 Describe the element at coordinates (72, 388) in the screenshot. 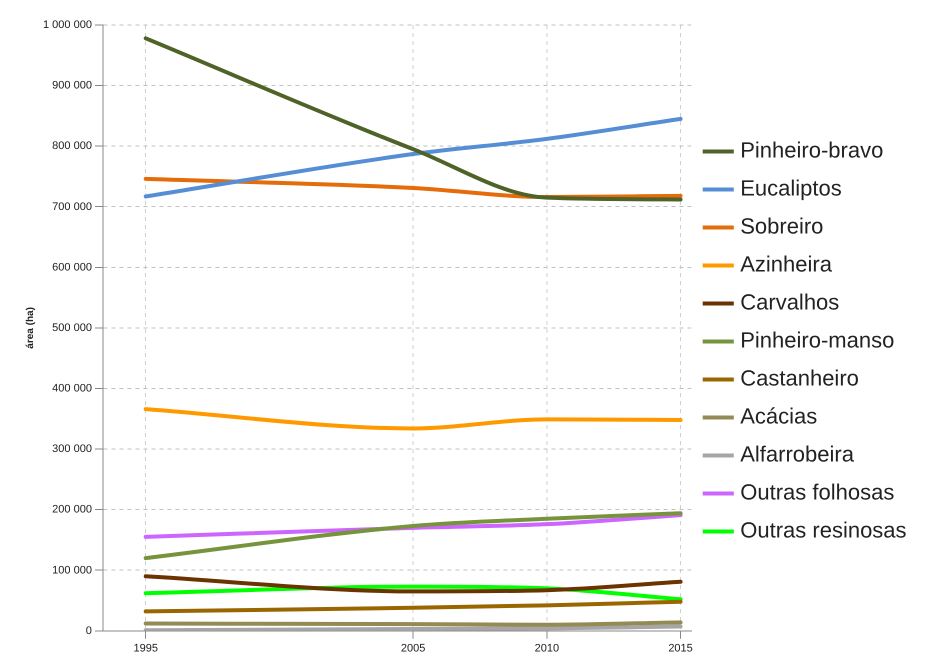

I see `y-tick-label: 400 000` at that location.